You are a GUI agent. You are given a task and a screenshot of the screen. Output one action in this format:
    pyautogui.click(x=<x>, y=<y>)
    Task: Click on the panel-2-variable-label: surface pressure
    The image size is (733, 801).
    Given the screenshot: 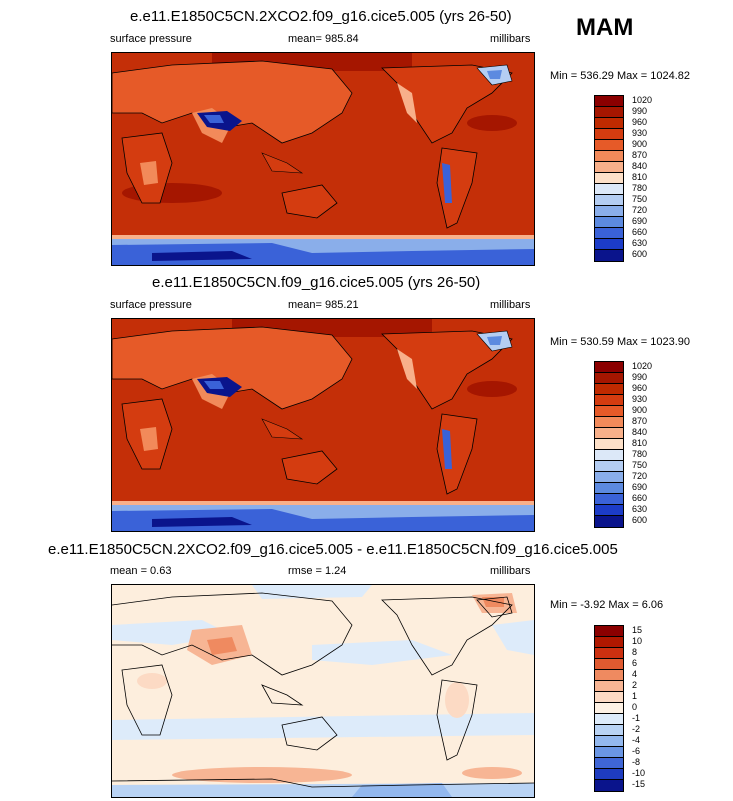 What is the action you would take?
    pyautogui.click(x=151, y=305)
    